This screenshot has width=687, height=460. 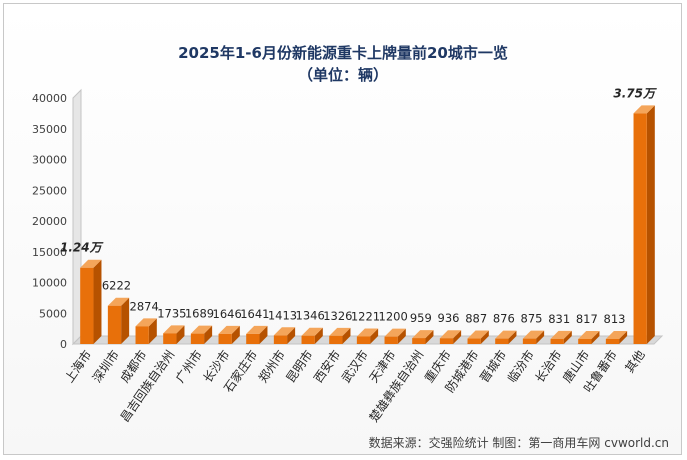 What do you see at coordinates (310, 316) in the screenshot?
I see `data-label: 1346` at bounding box center [310, 316].